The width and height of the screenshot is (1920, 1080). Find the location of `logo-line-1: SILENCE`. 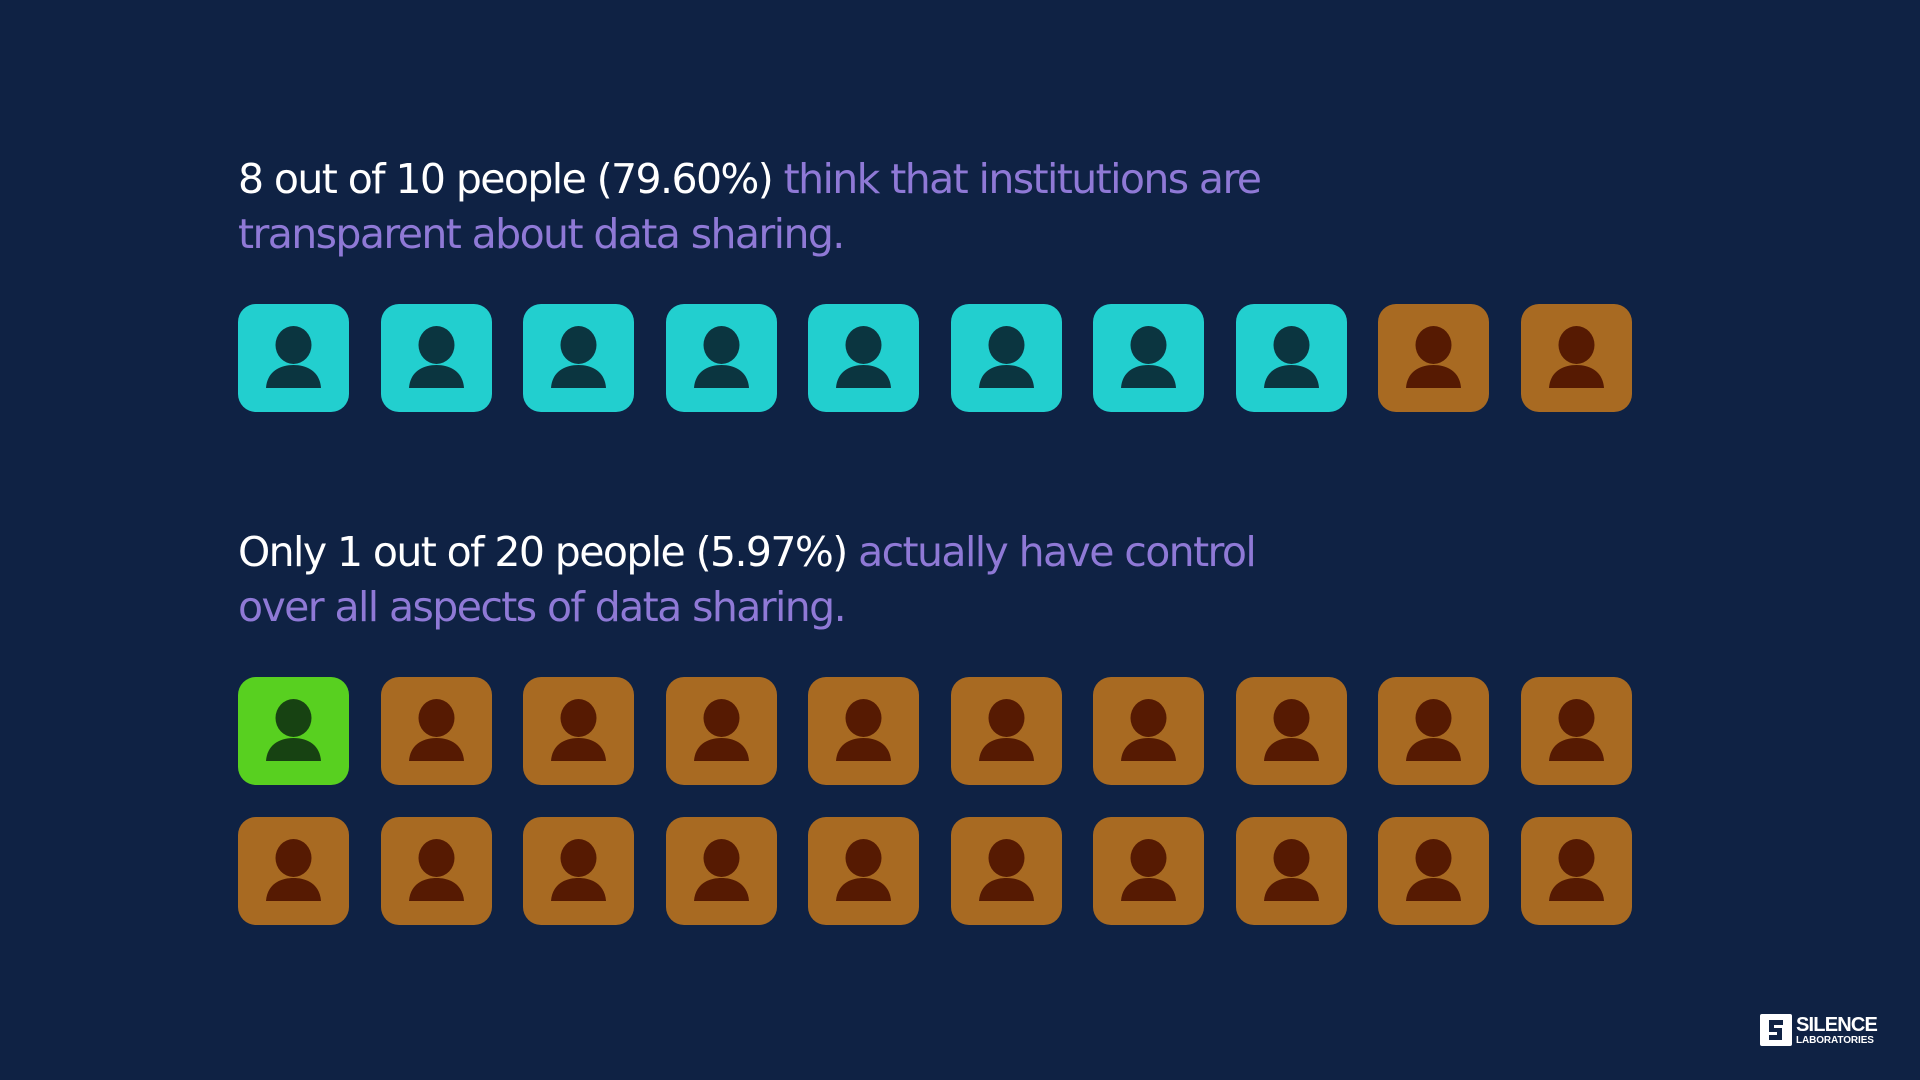

logo-line-1: SILENCE is located at coordinates (1837, 1024).